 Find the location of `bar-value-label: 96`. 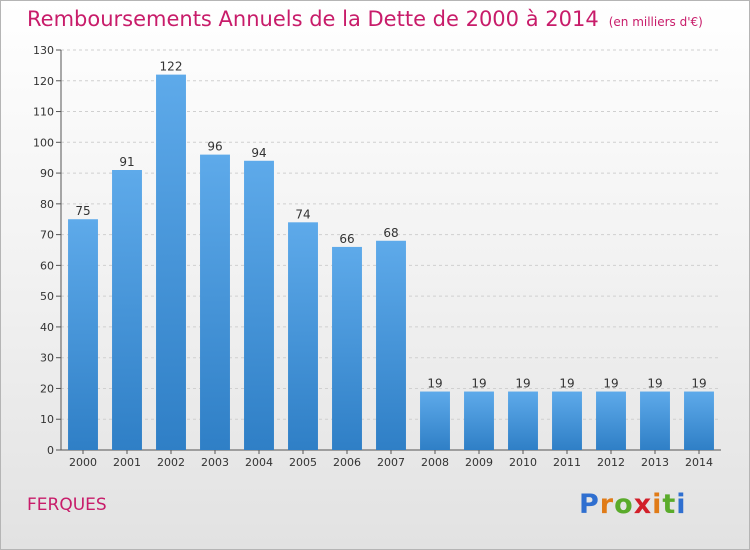

bar-value-label: 96 is located at coordinates (214, 147).